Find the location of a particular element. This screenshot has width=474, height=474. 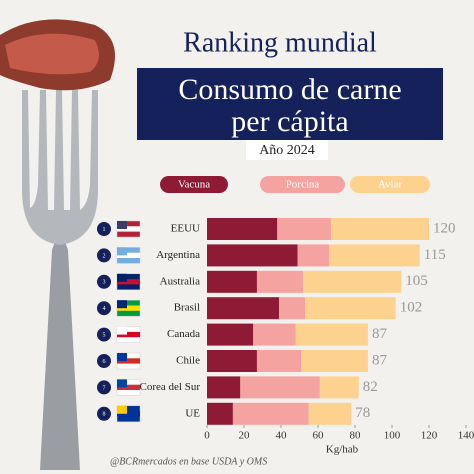

total-label: 78 is located at coordinates (362, 413).